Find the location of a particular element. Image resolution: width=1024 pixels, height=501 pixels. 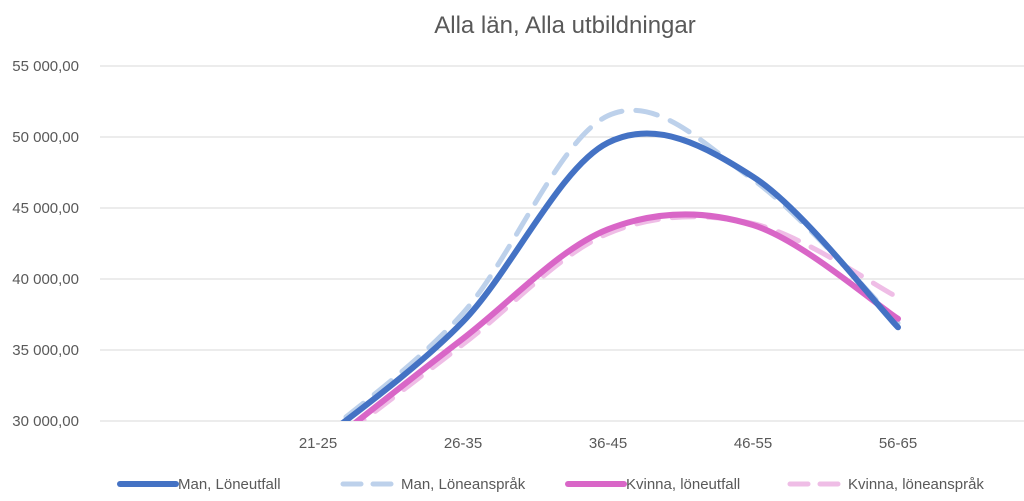

x-tick-label: 26-35 is located at coordinates (463, 443).